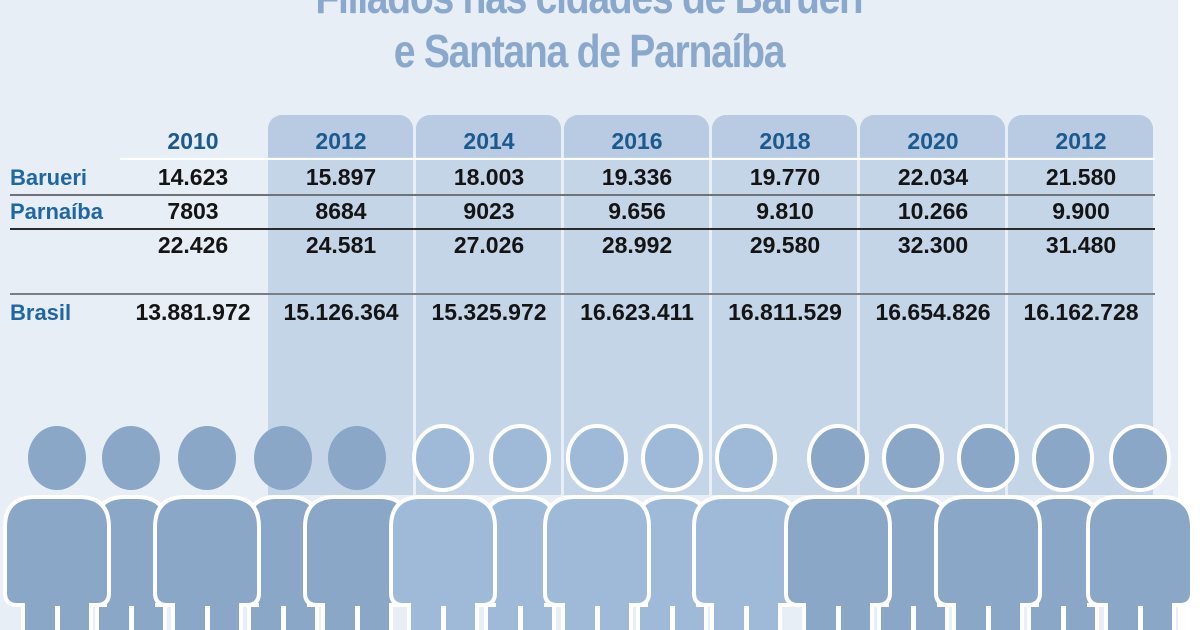  I want to click on table-cell: 27.026, so click(489, 245).